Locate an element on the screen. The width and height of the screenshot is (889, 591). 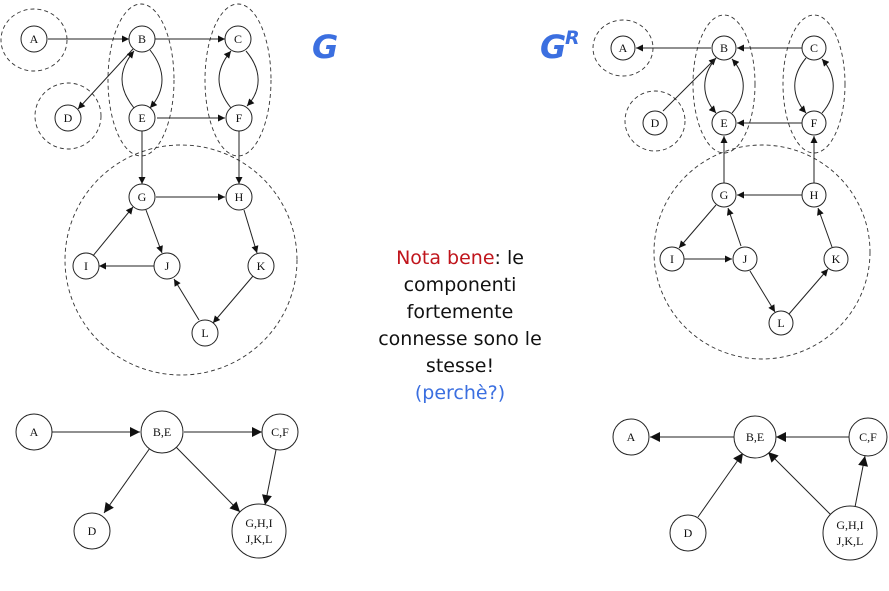
dag-gr: A B,E C,F D G,H,I J,K,L is located at coordinates (750, 488).